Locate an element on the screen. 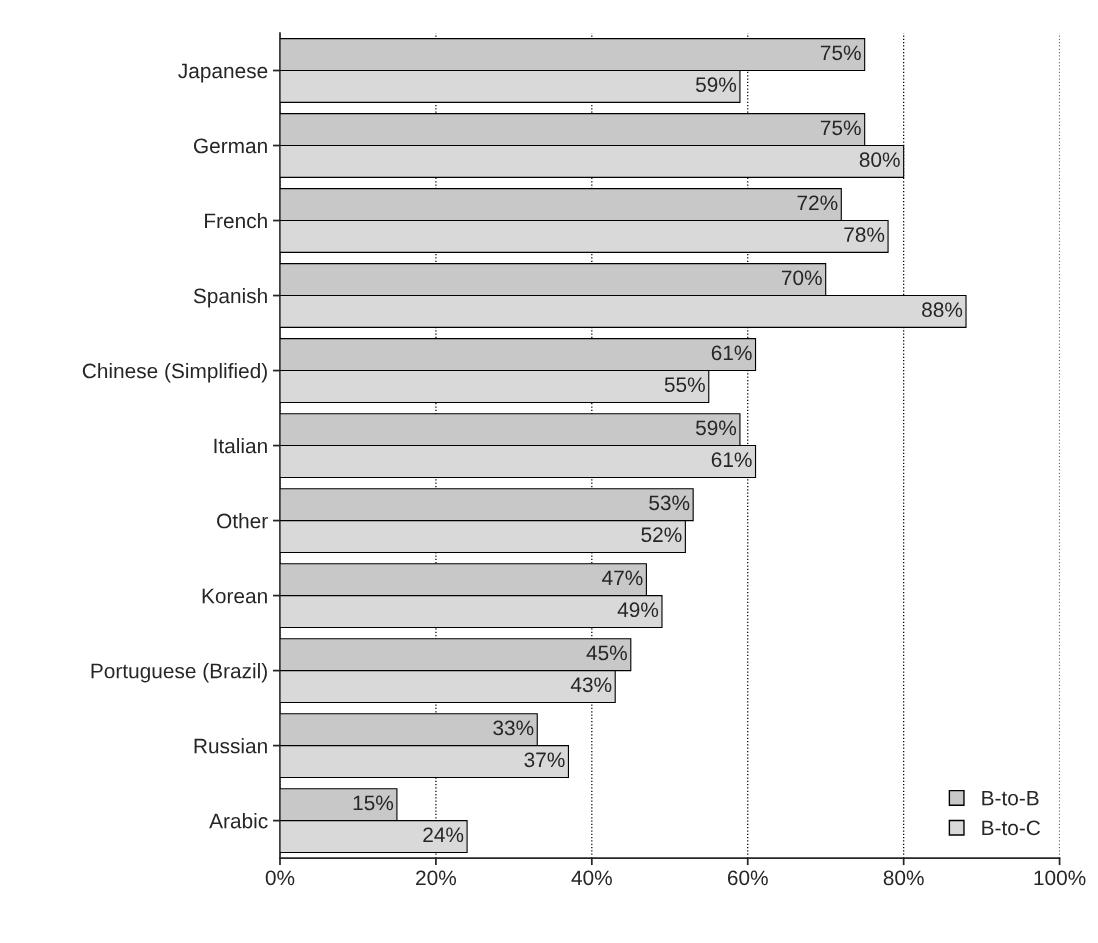  y-tick-label: Spanish is located at coordinates (230, 298).